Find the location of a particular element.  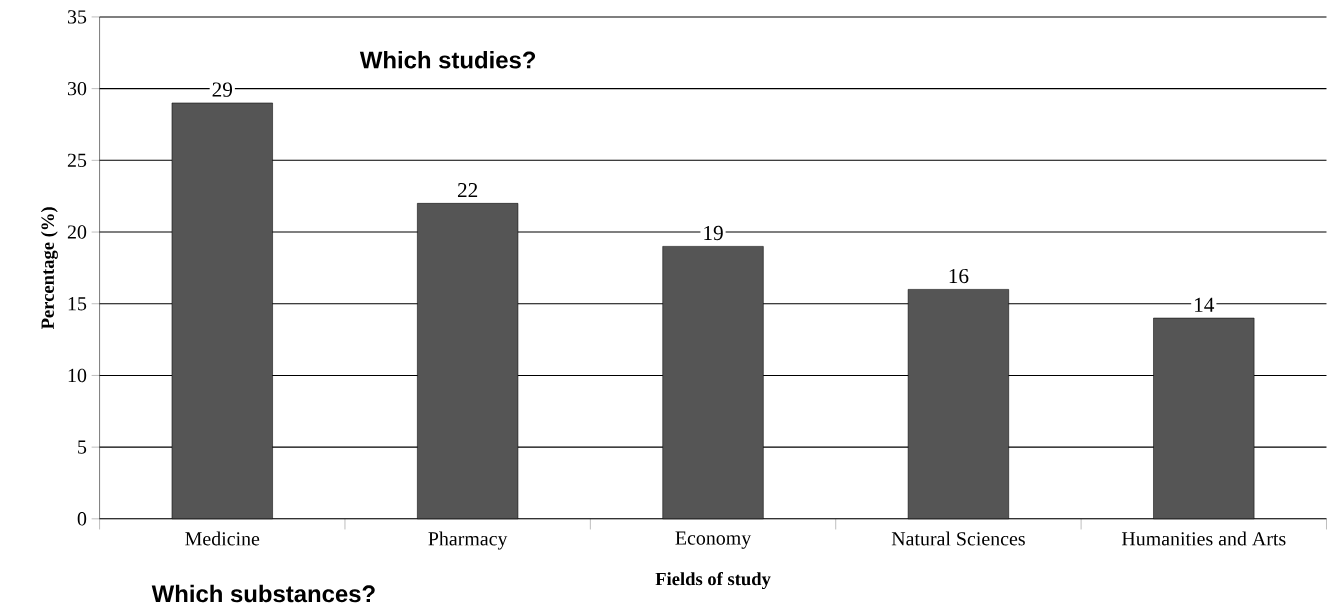

data-label: 29 is located at coordinates (222, 89).